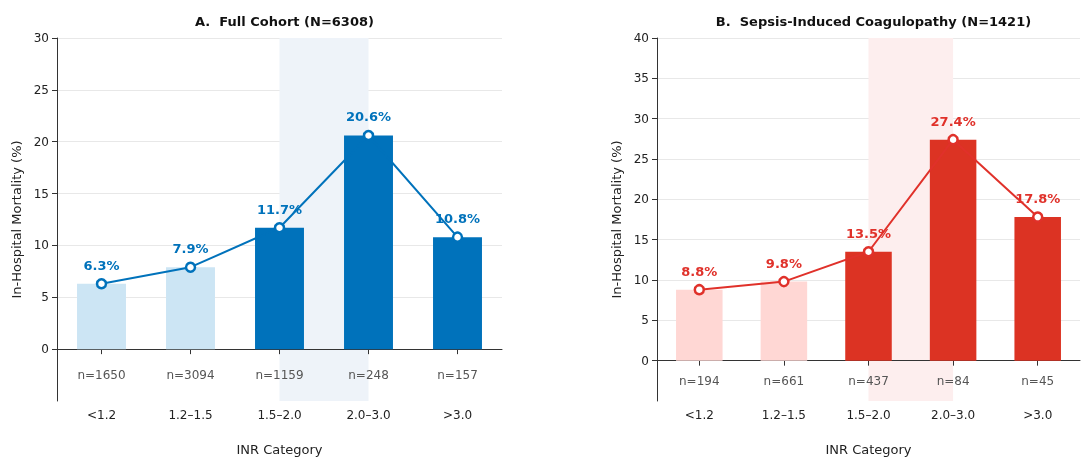  What do you see at coordinates (368, 117) in the screenshot?
I see `data-label: 20.6%` at bounding box center [368, 117].